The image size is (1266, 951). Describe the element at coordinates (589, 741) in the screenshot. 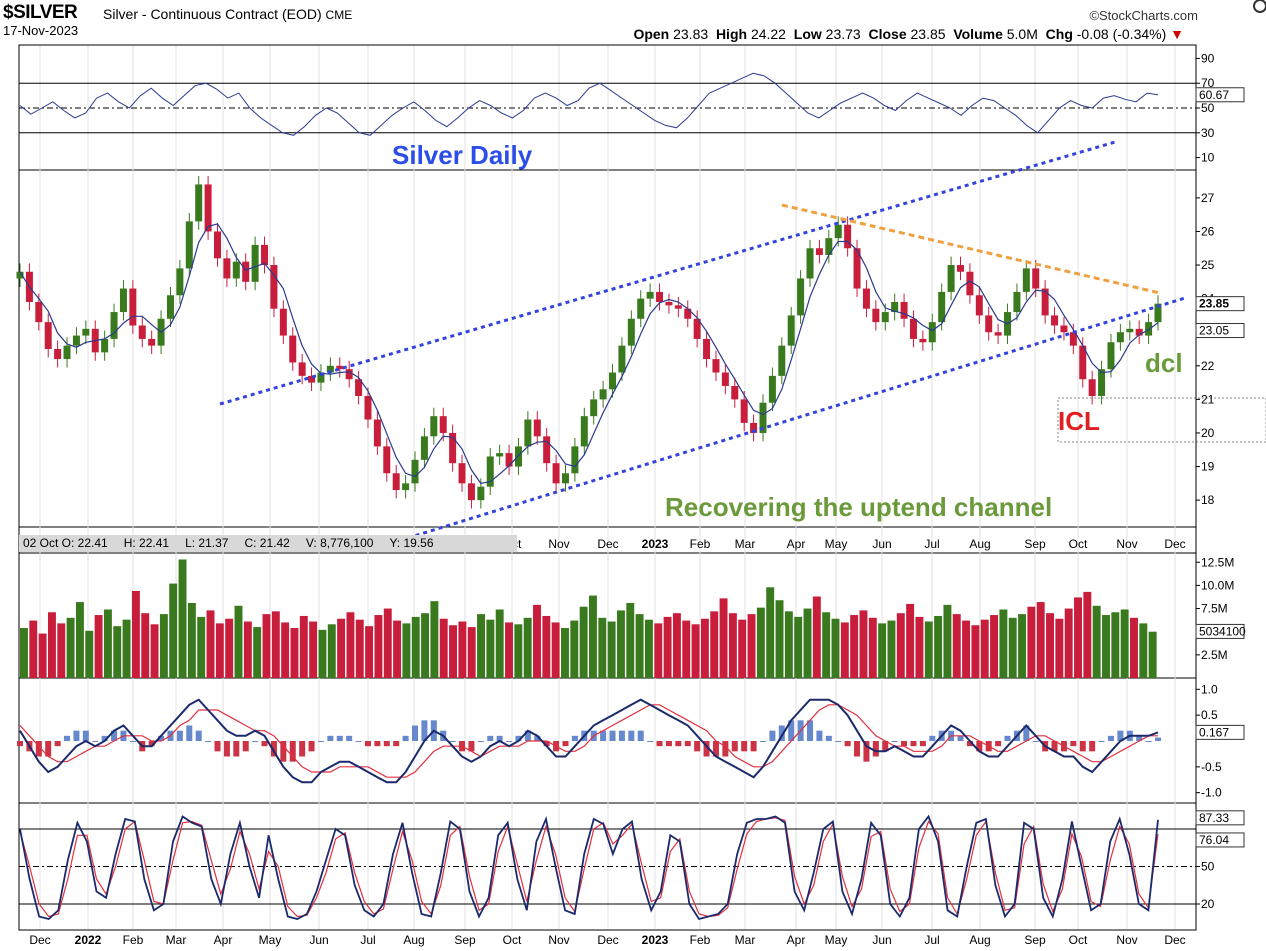

I see `macd-line` at that location.